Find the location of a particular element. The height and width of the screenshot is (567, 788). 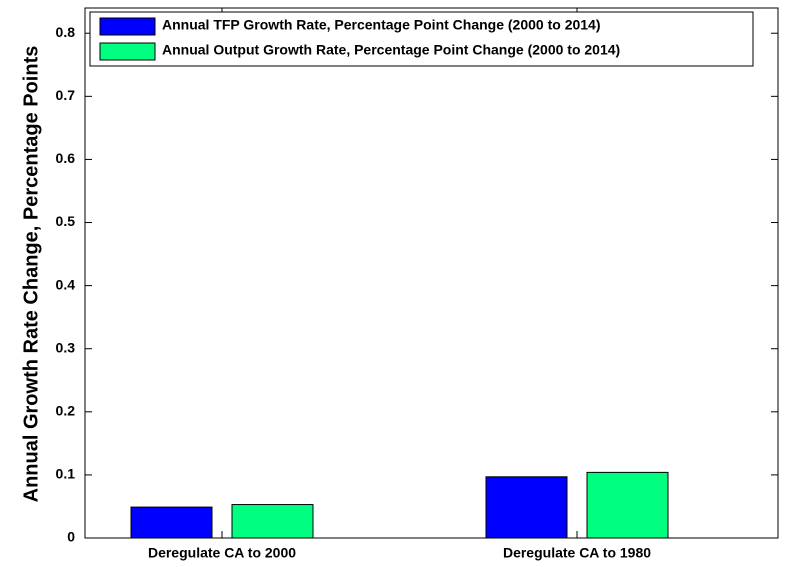

y-tick-label: 0.1 is located at coordinates (66, 474).